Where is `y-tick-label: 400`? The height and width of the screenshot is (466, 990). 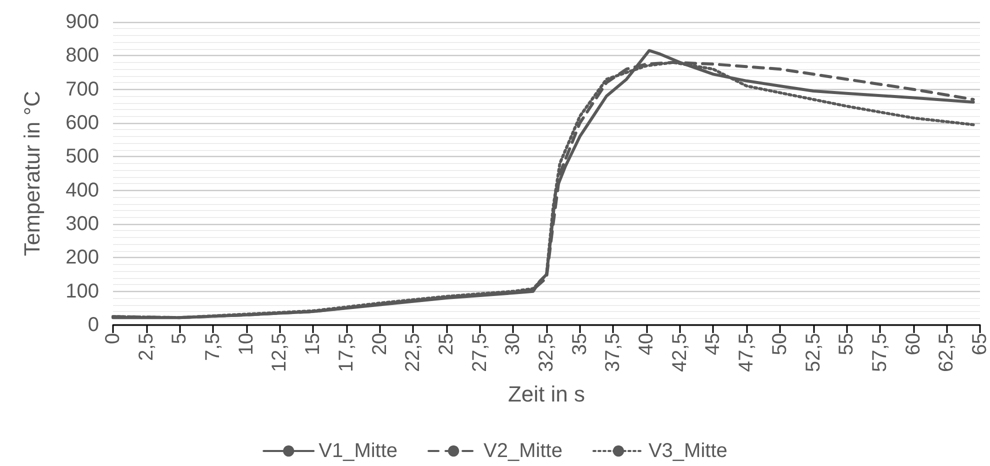
y-tick-label: 400 is located at coordinates (82, 190).